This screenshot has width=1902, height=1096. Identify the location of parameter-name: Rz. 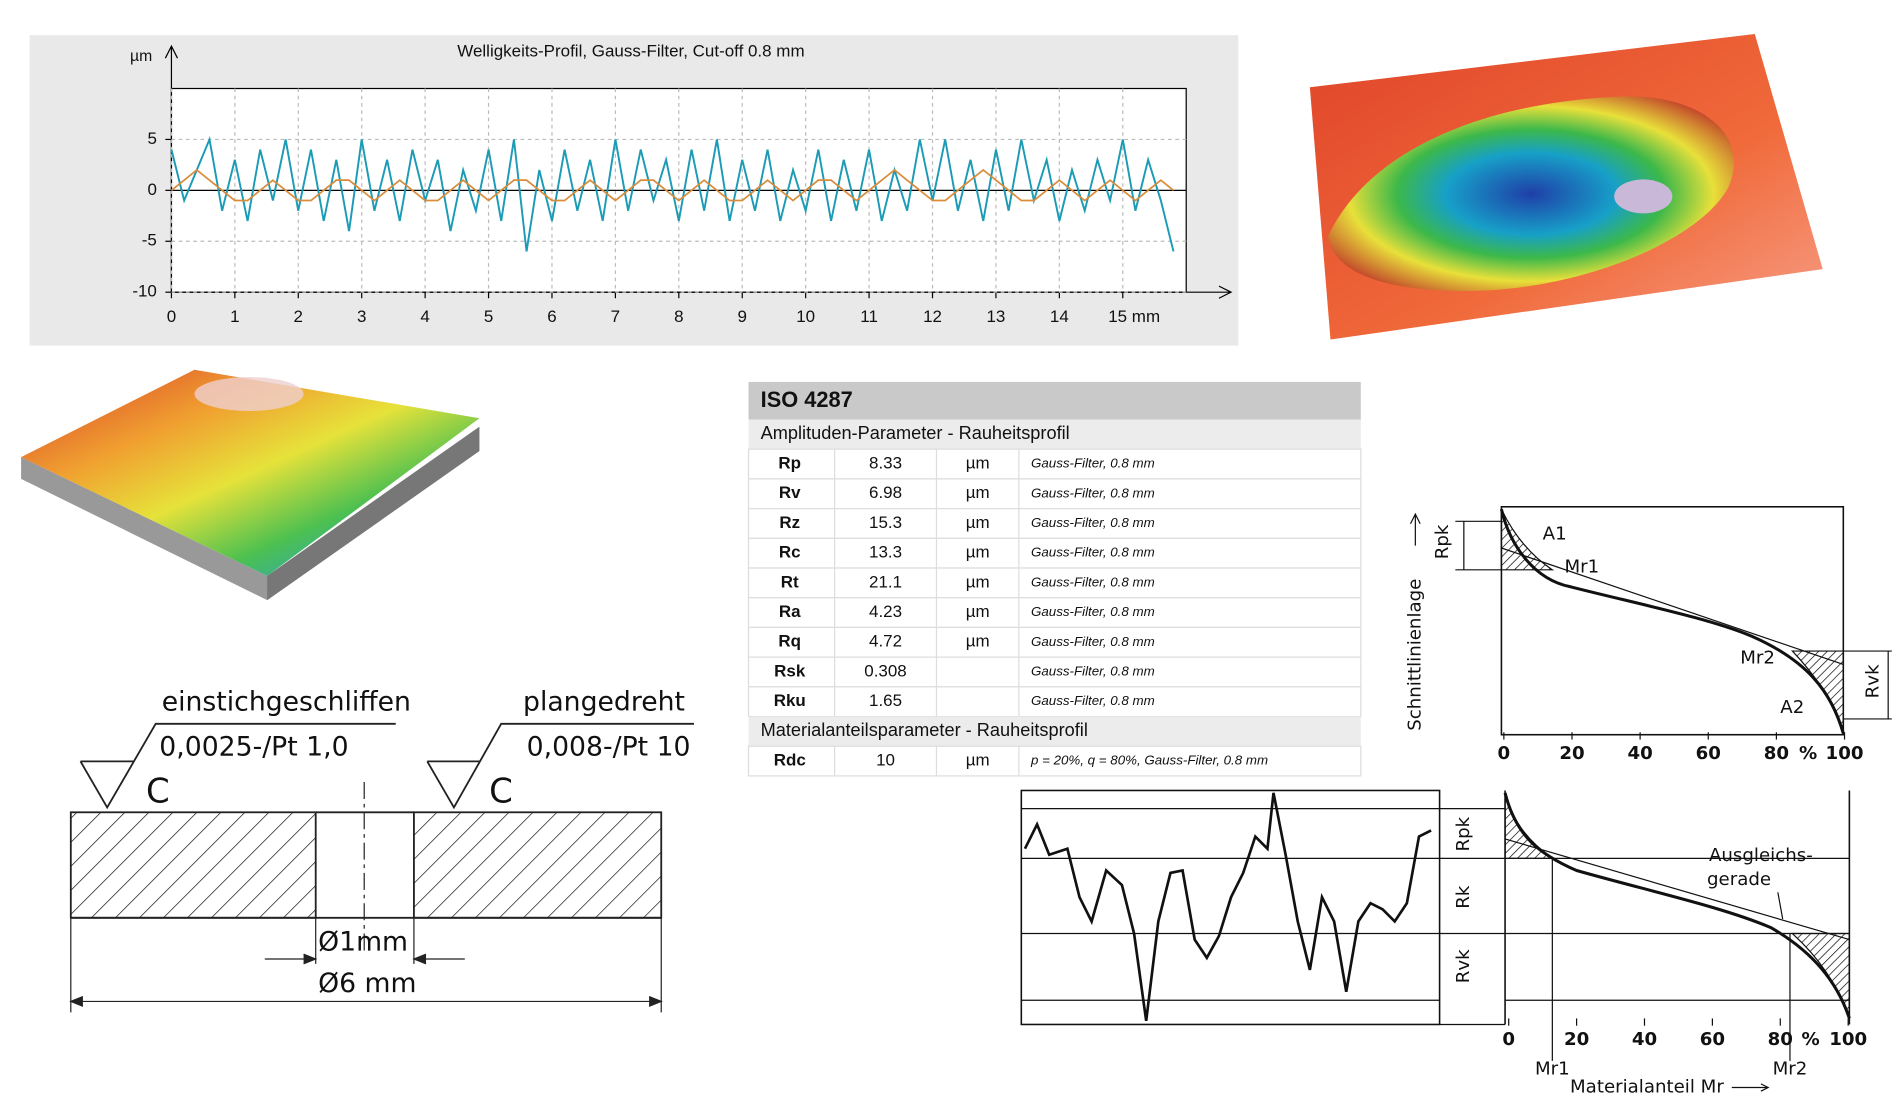
(789, 522).